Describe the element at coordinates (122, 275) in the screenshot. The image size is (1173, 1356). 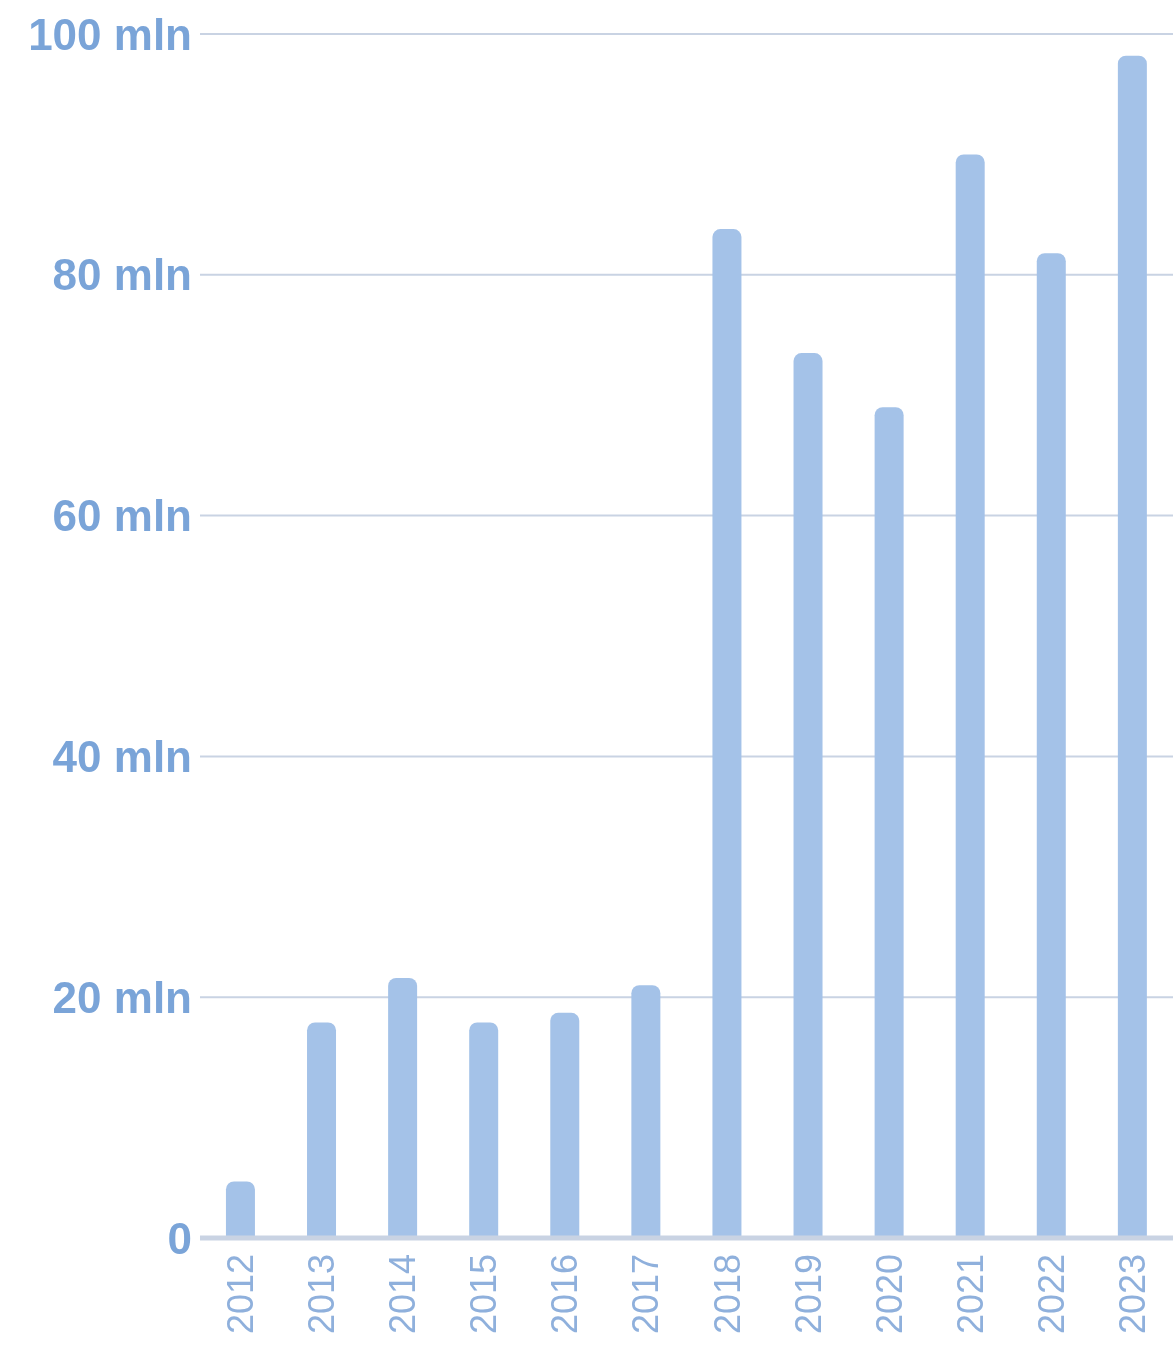
I see `y-tick-label: 80 mln` at that location.